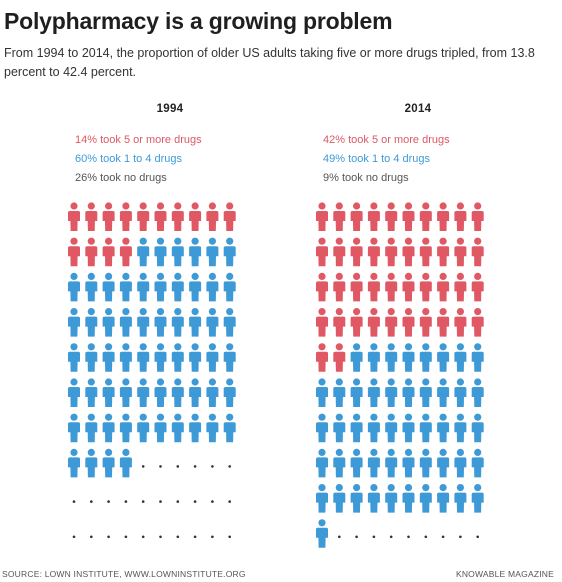  Describe the element at coordinates (175, 159) in the screenshot. I see `legend-item-one-to-four-1994: 60% took 1 to 4 drugs` at that location.